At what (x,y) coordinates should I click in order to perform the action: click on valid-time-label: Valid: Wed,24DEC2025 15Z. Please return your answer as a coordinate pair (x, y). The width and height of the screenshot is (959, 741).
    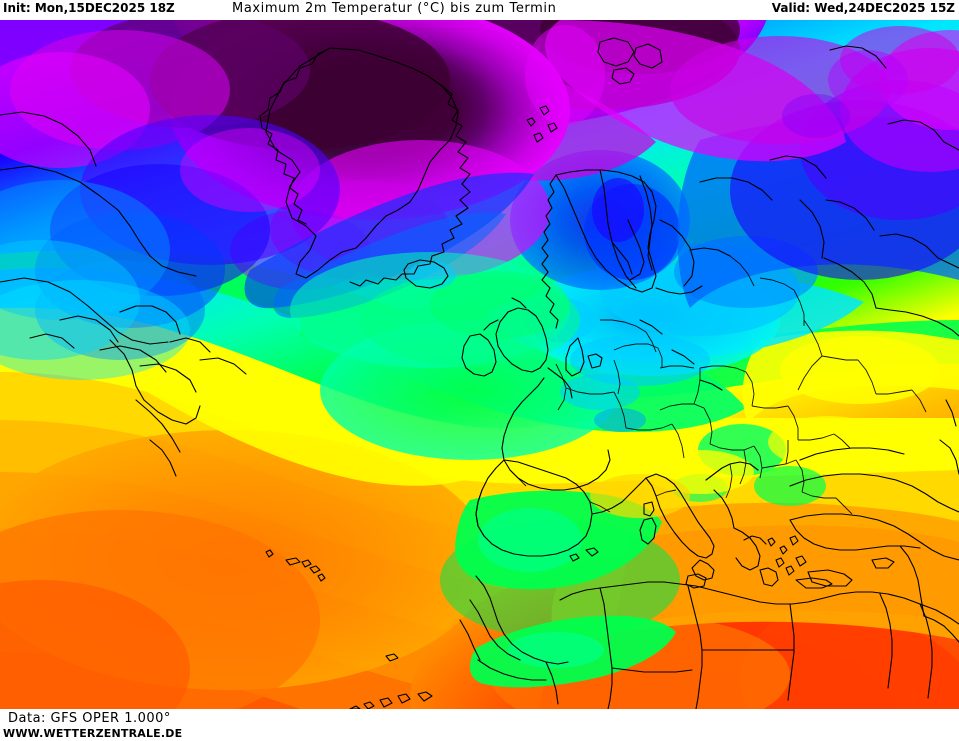
    Looking at the image, I should click on (863, 8).